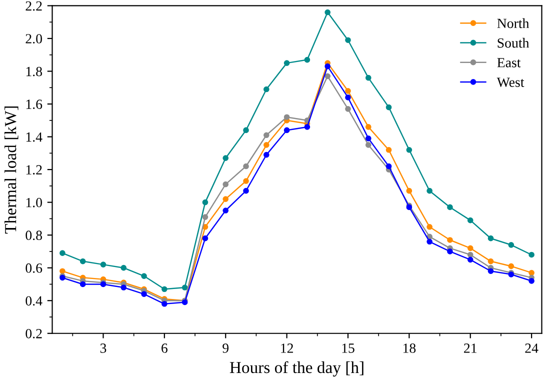  What do you see at coordinates (103, 348) in the screenshot?
I see `x-tick-label: 3` at bounding box center [103, 348].